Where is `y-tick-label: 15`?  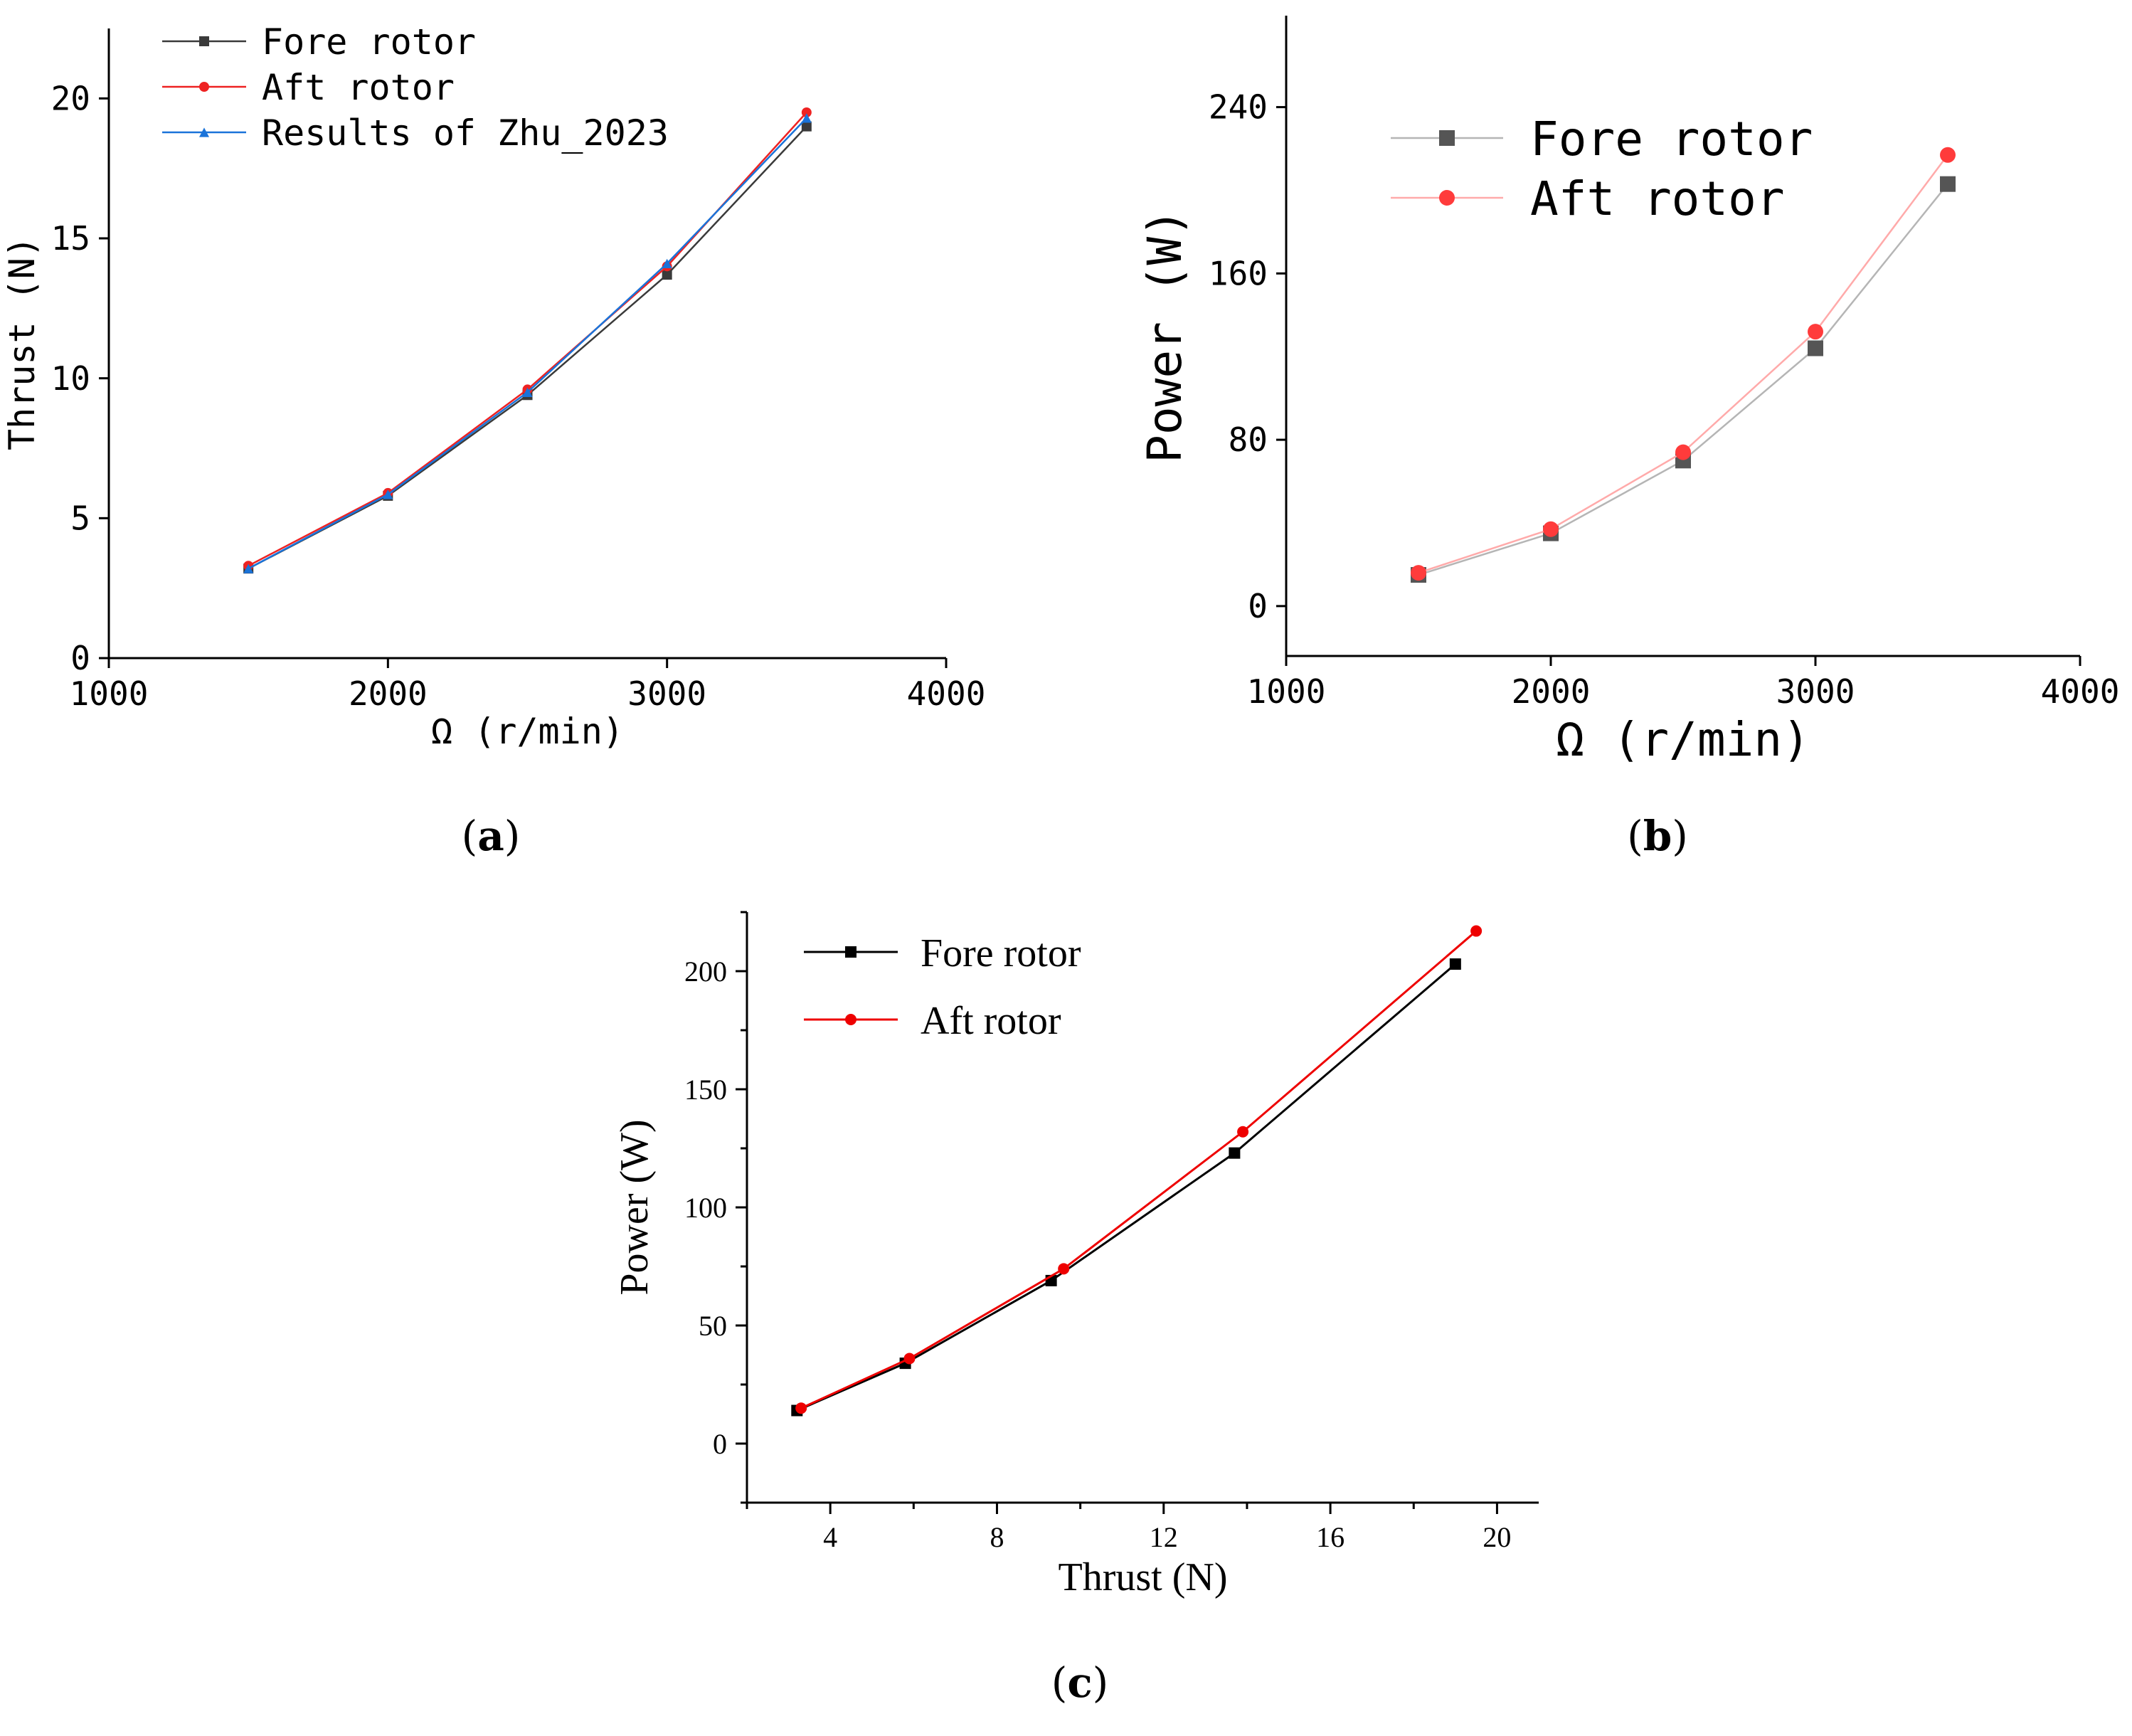 y-tick-label: 15 is located at coordinates (70, 238).